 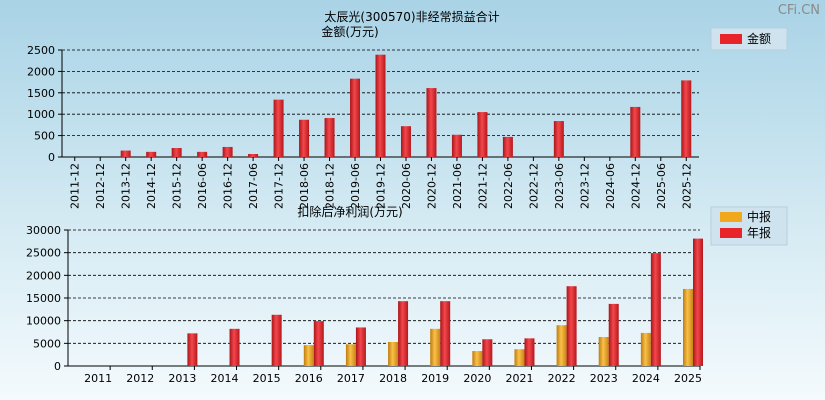 I want to click on legend-box, so click(x=749, y=39).